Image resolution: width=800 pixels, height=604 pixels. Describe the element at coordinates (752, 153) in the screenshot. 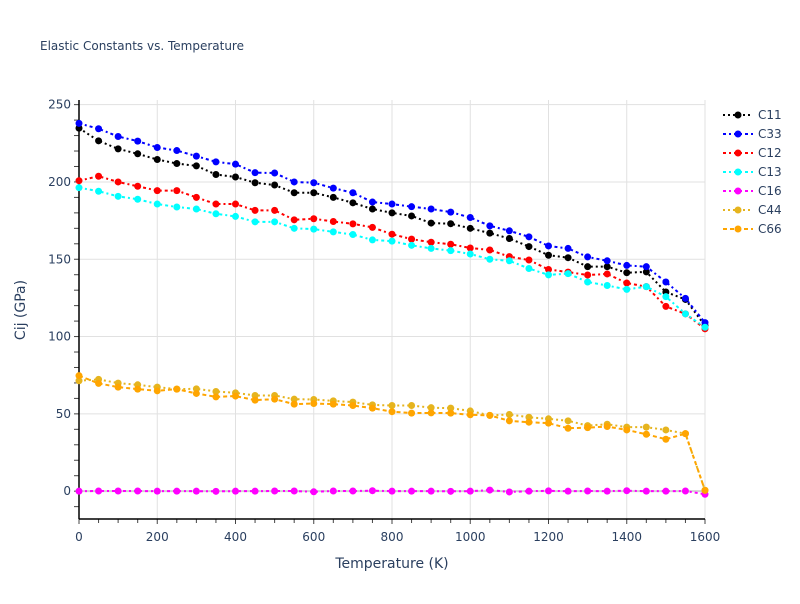

I see `legend-item-c12: C12` at that location.